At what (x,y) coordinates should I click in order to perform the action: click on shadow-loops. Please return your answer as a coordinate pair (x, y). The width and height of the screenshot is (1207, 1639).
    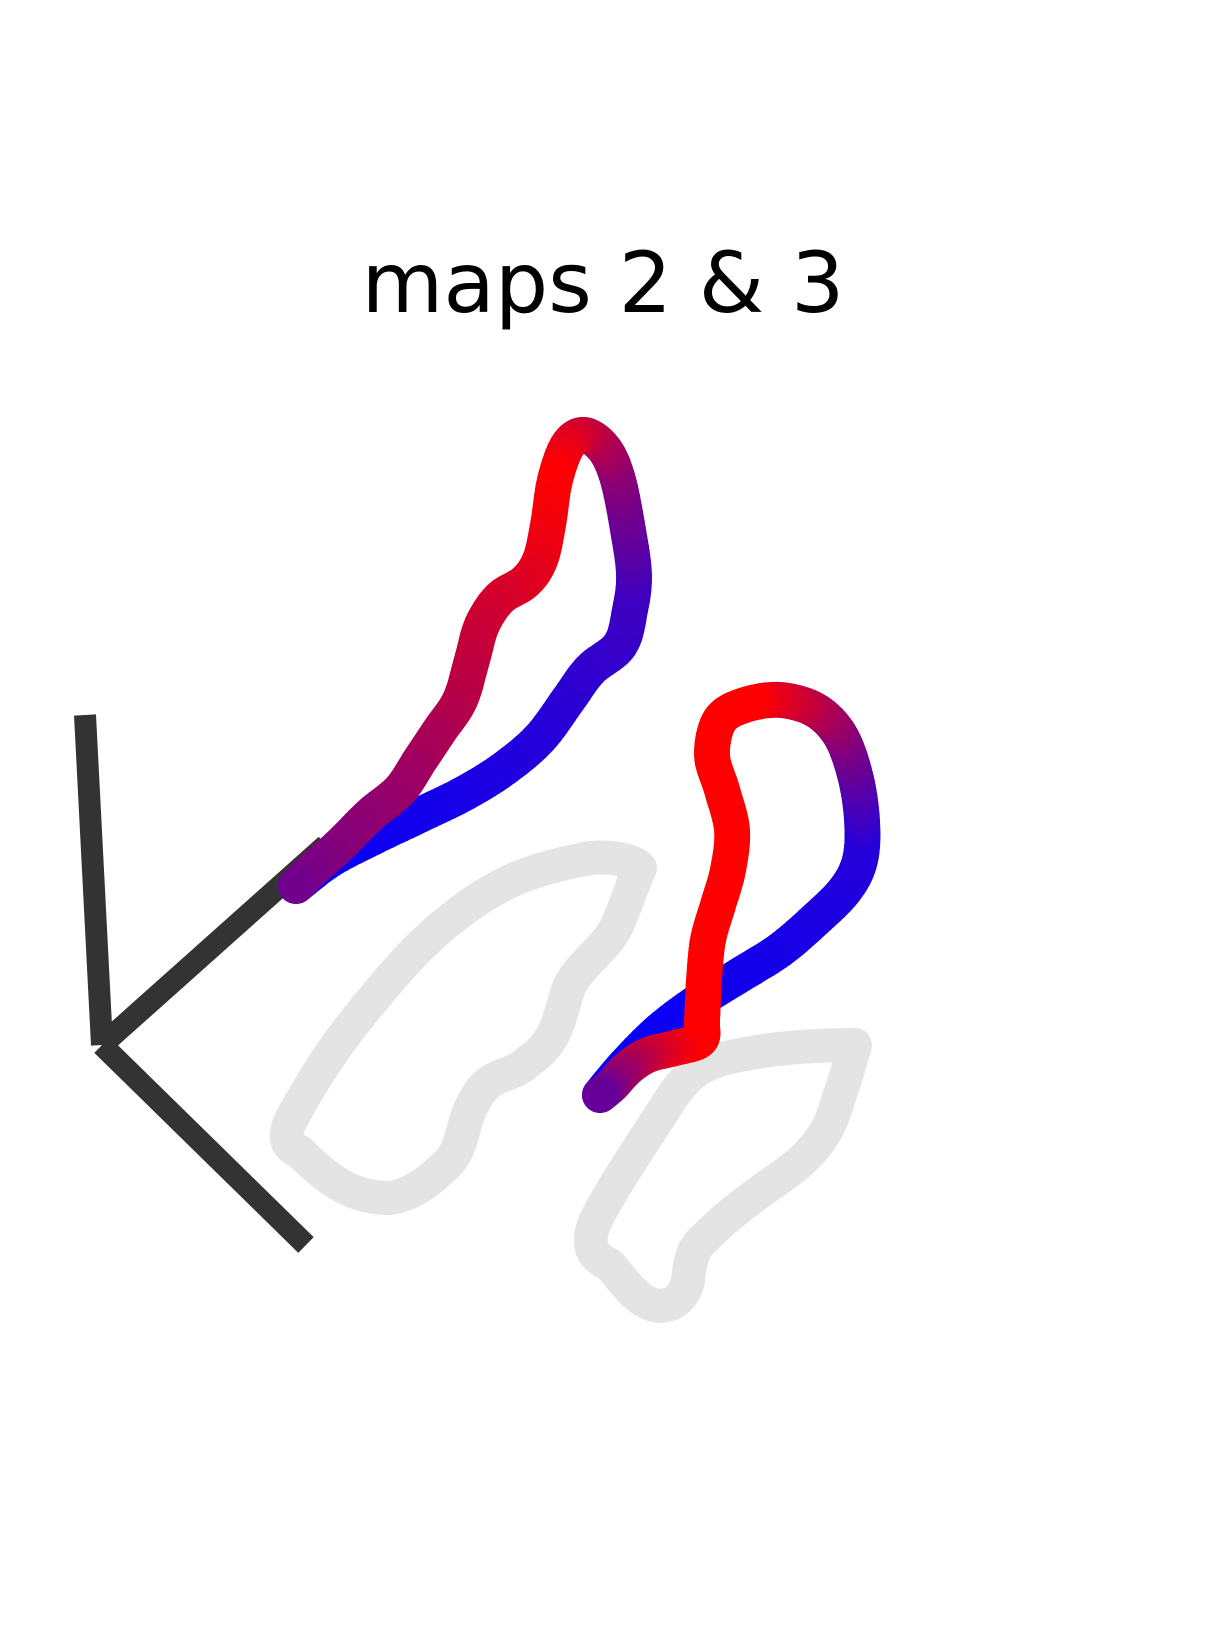
    Looking at the image, I should click on (570, 1081).